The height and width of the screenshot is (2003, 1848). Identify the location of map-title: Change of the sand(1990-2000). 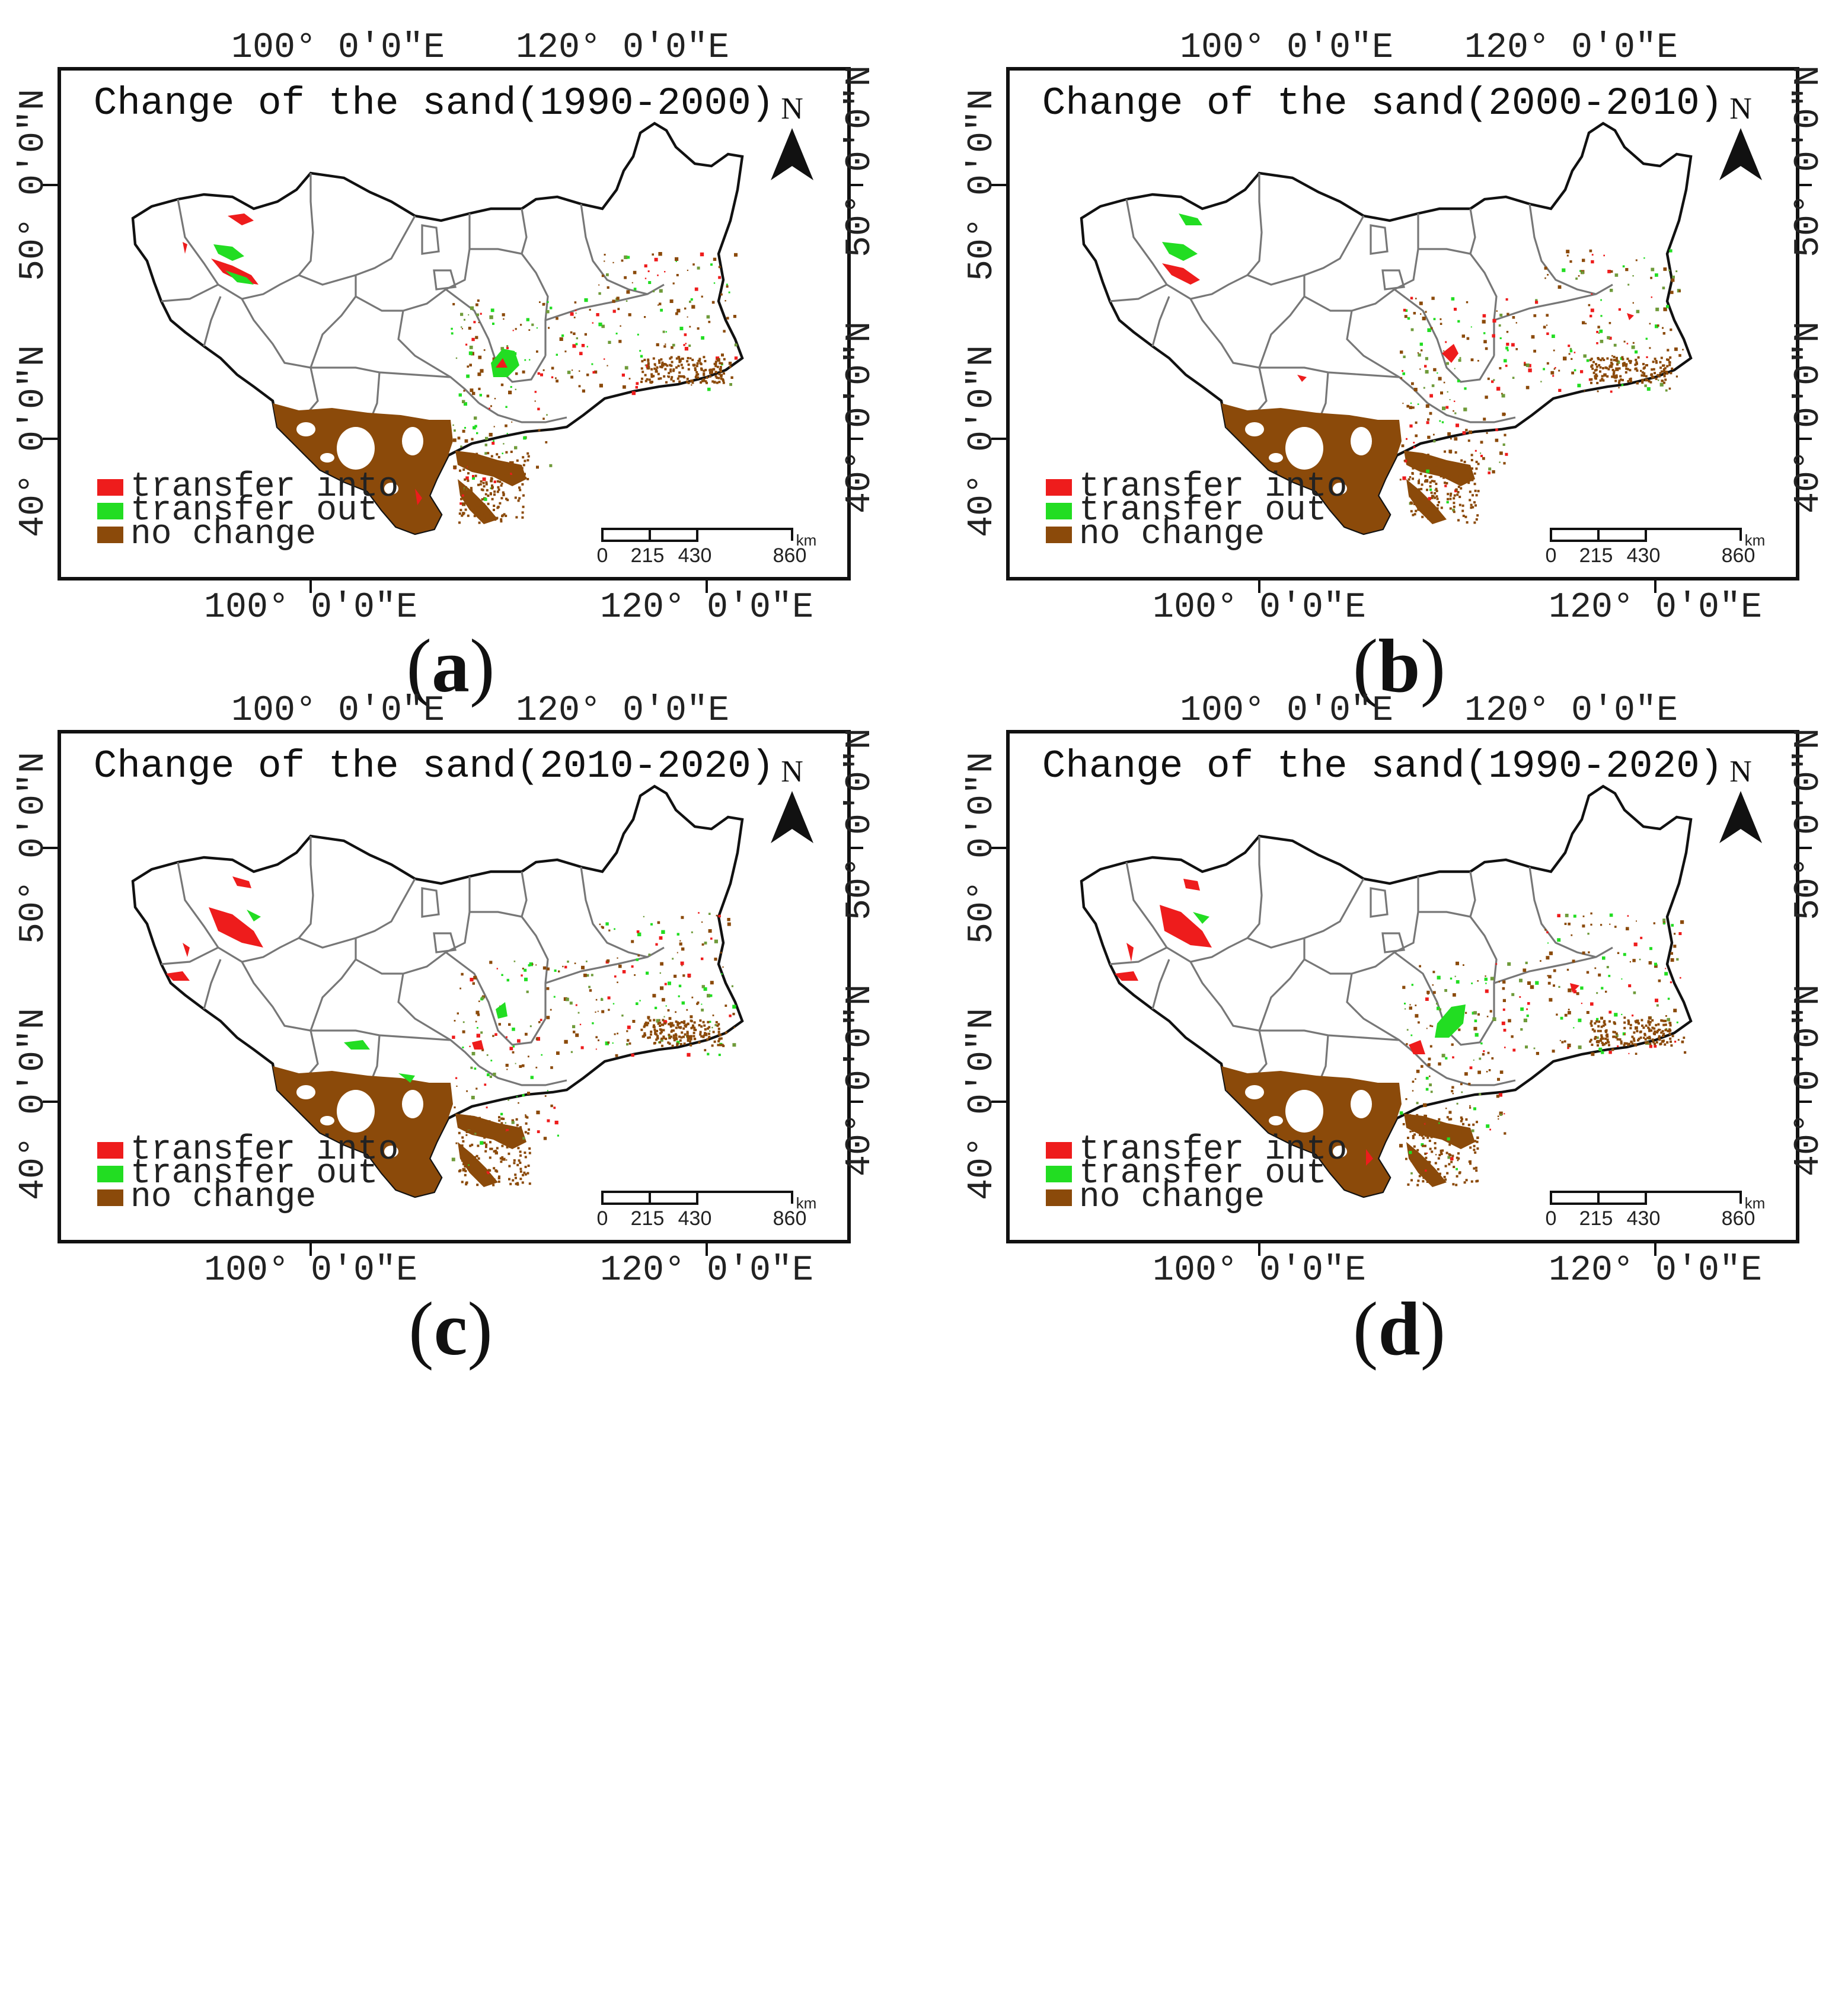
(435, 103).